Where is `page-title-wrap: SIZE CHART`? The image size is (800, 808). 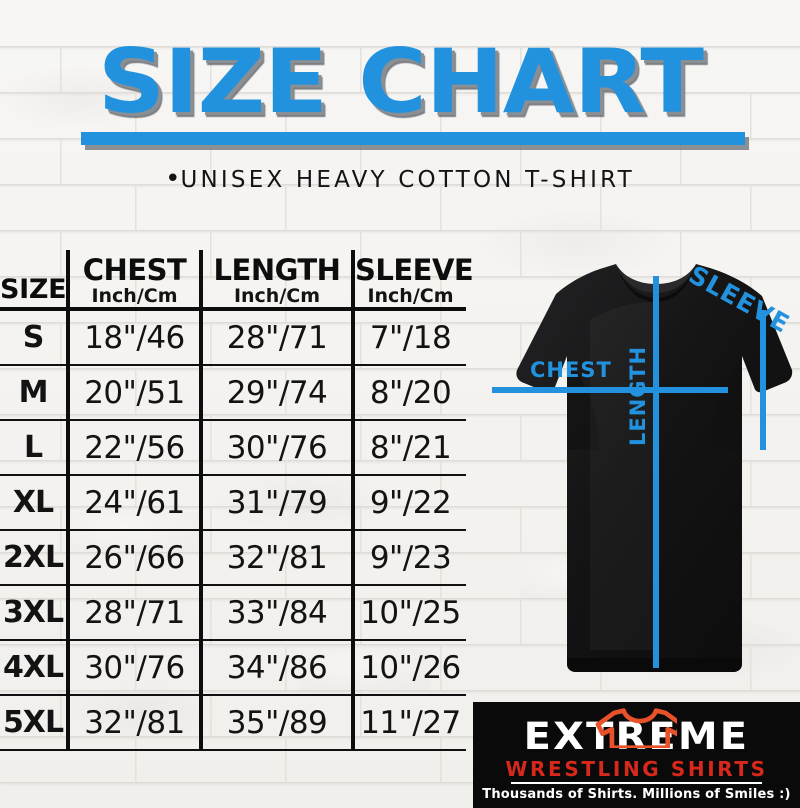
page-title-wrap: SIZE CHART is located at coordinates (400, 82).